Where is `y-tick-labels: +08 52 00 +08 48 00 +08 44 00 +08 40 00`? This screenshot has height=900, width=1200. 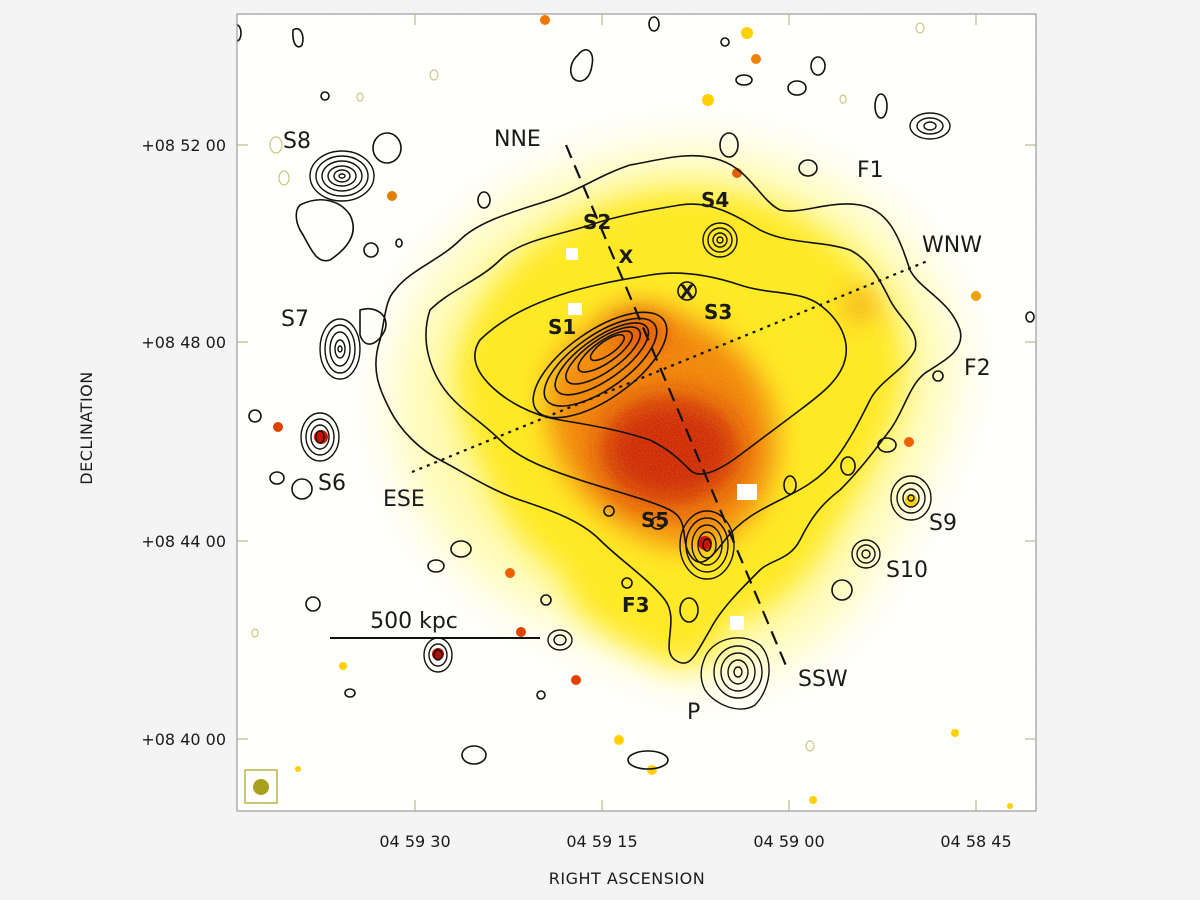 y-tick-labels: +08 52 00 +08 48 00 +08 44 00 +08 40 00 is located at coordinates (183, 442).